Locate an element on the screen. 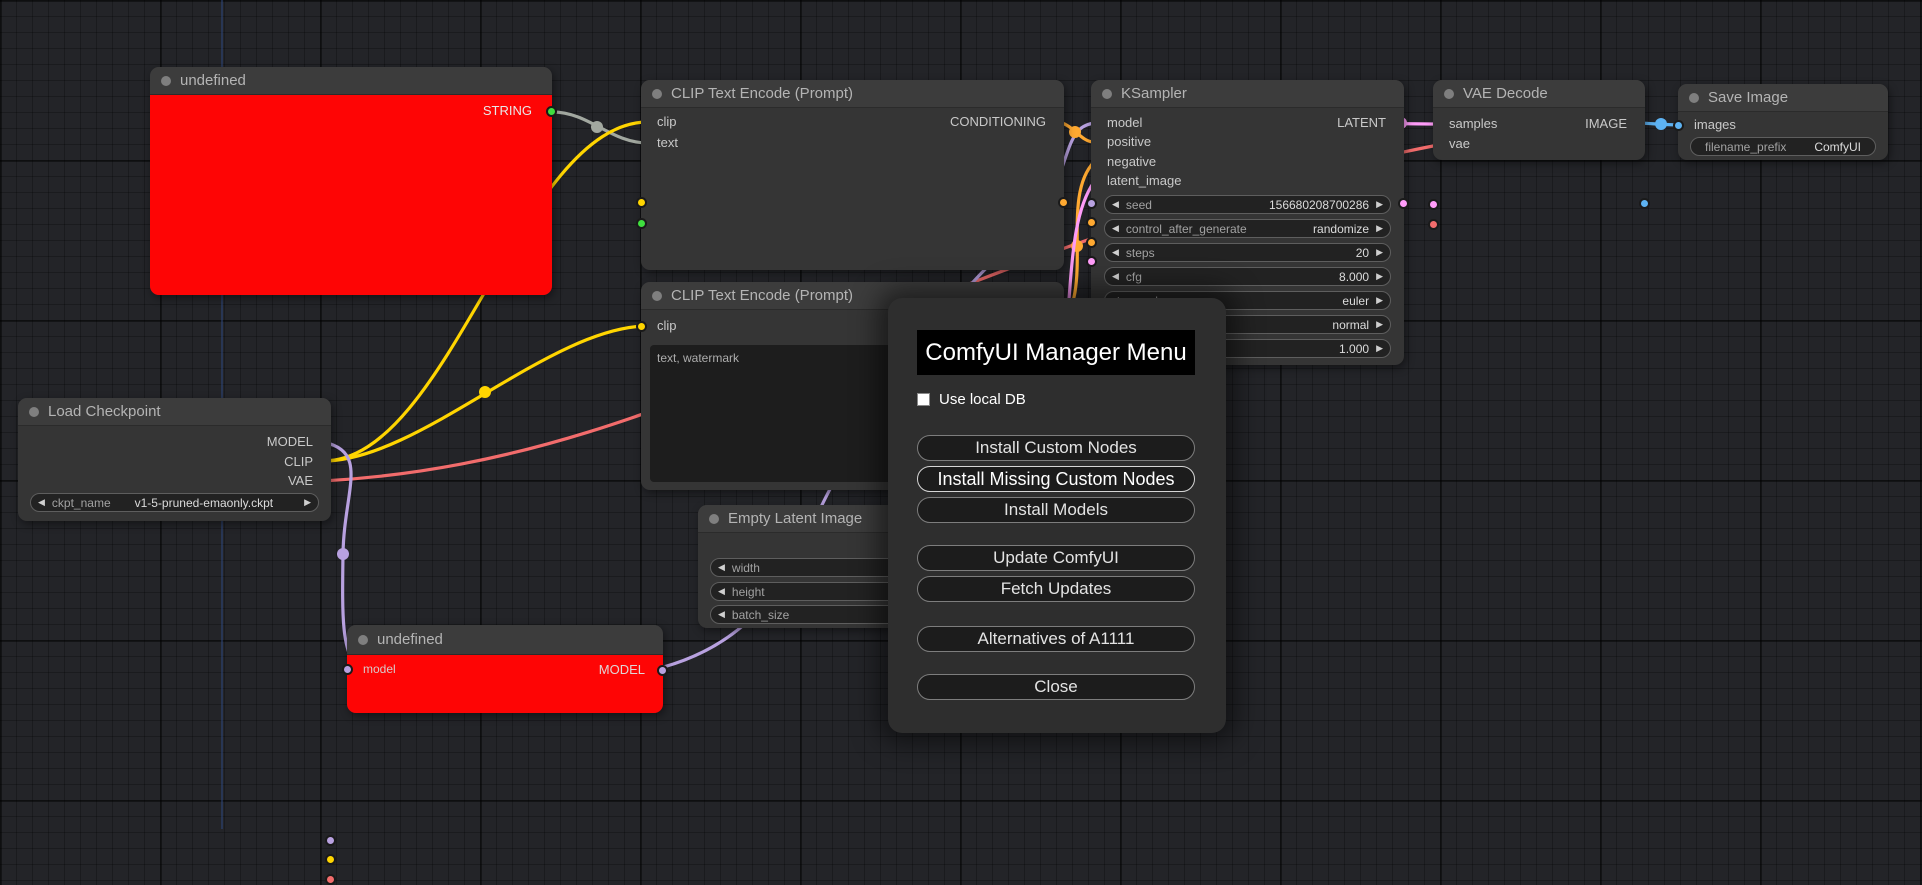 The height and width of the screenshot is (885, 1922). batch-size-widget: ◀ batch_size is located at coordinates (824, 614).